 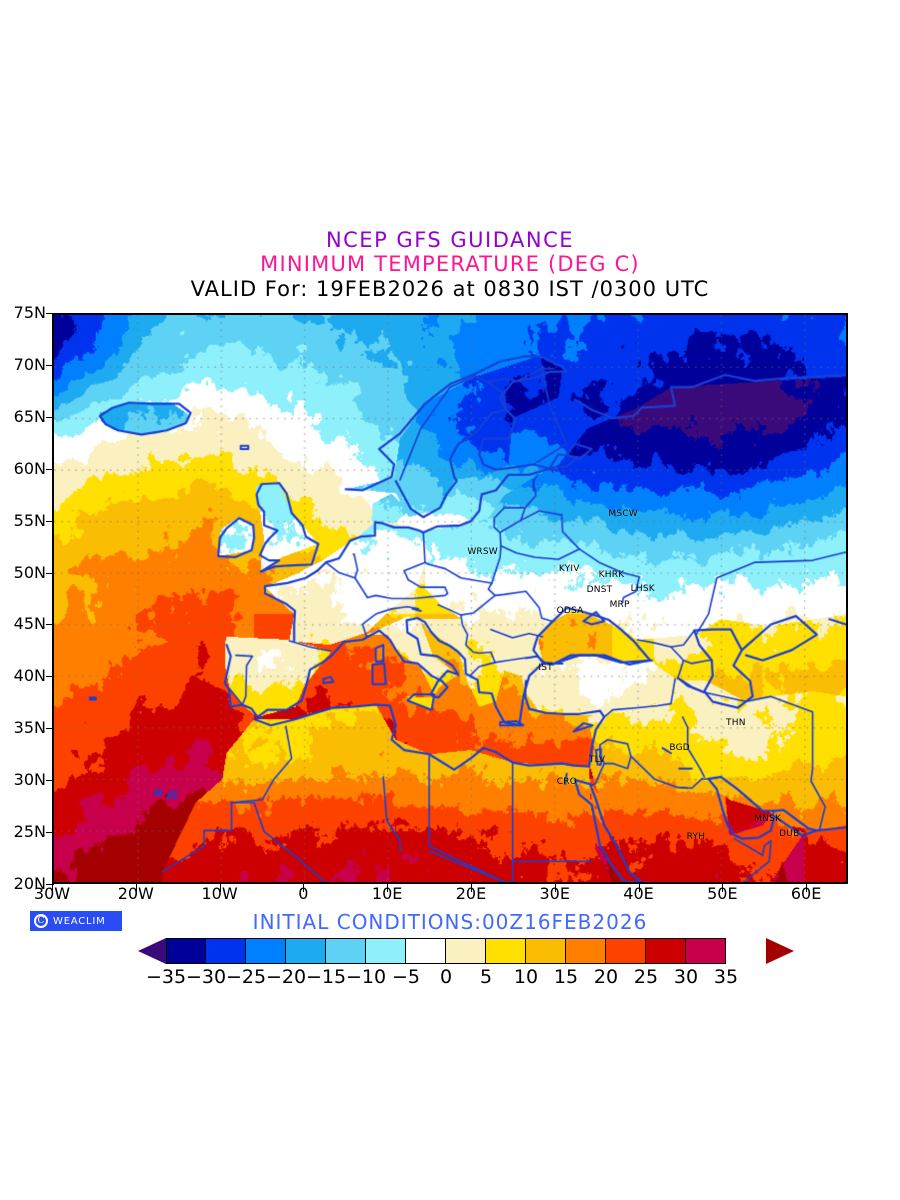 I want to click on y-axis-tick-label: 60N, so click(x=29, y=468).